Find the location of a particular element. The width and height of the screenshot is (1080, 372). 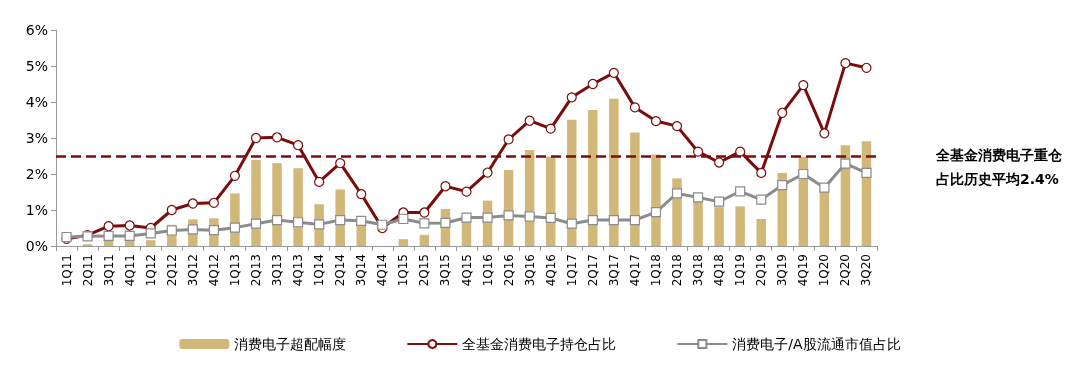

y-tick-label: 6% is located at coordinates (36, 30).